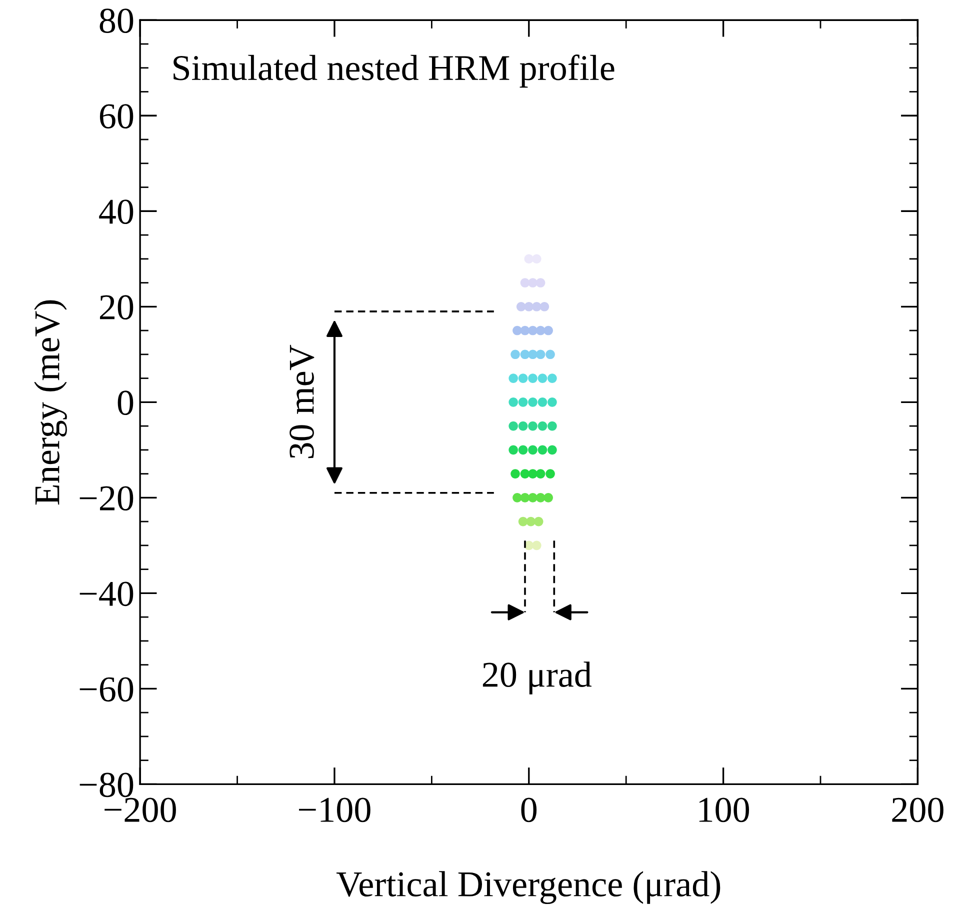  What do you see at coordinates (334, 810) in the screenshot?
I see `x-tick-label: −100` at bounding box center [334, 810].